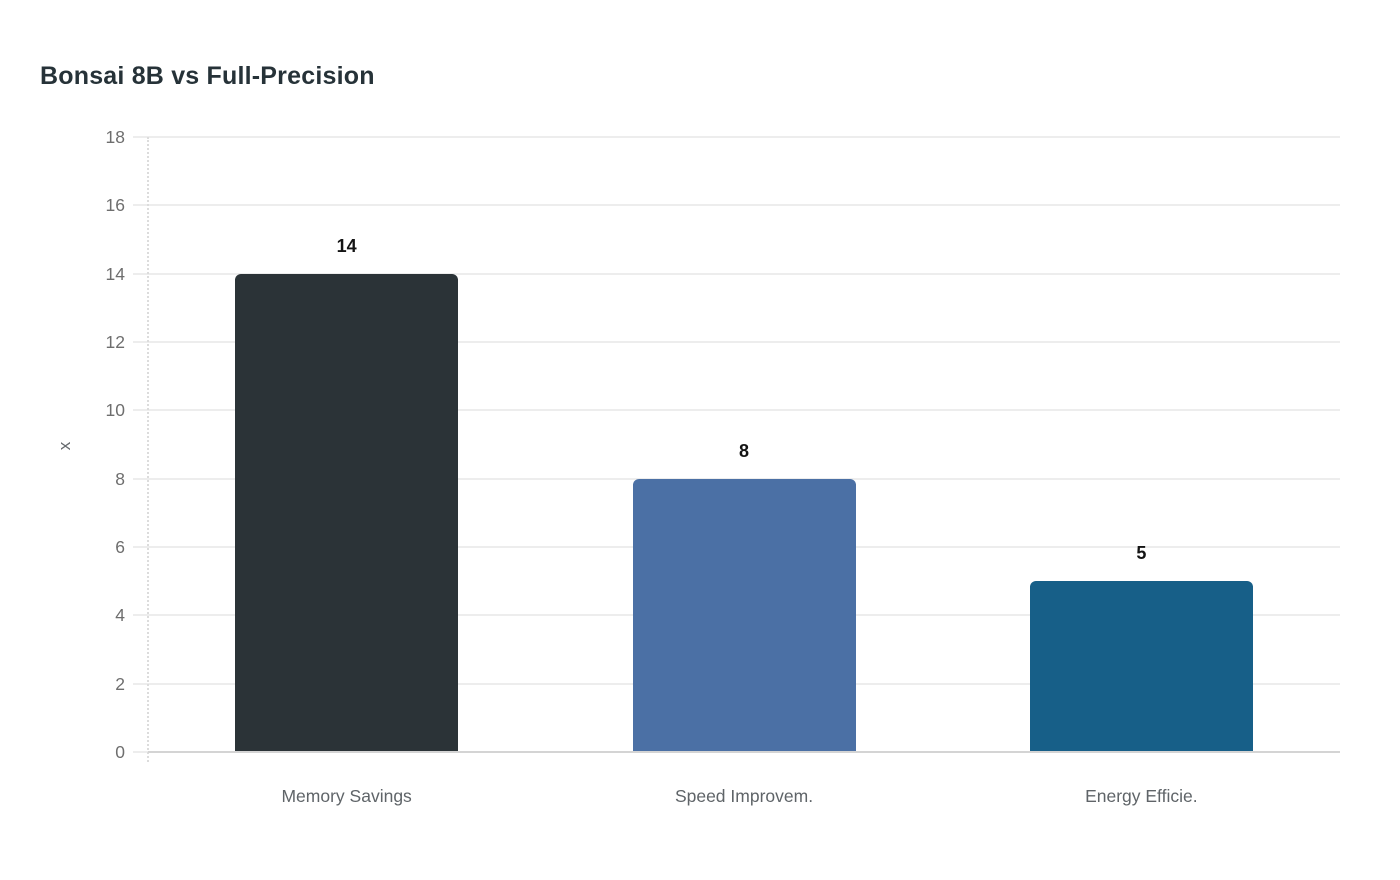 The width and height of the screenshot is (1400, 880). I want to click on x-tick-label: Memory Savings, so click(346, 796).